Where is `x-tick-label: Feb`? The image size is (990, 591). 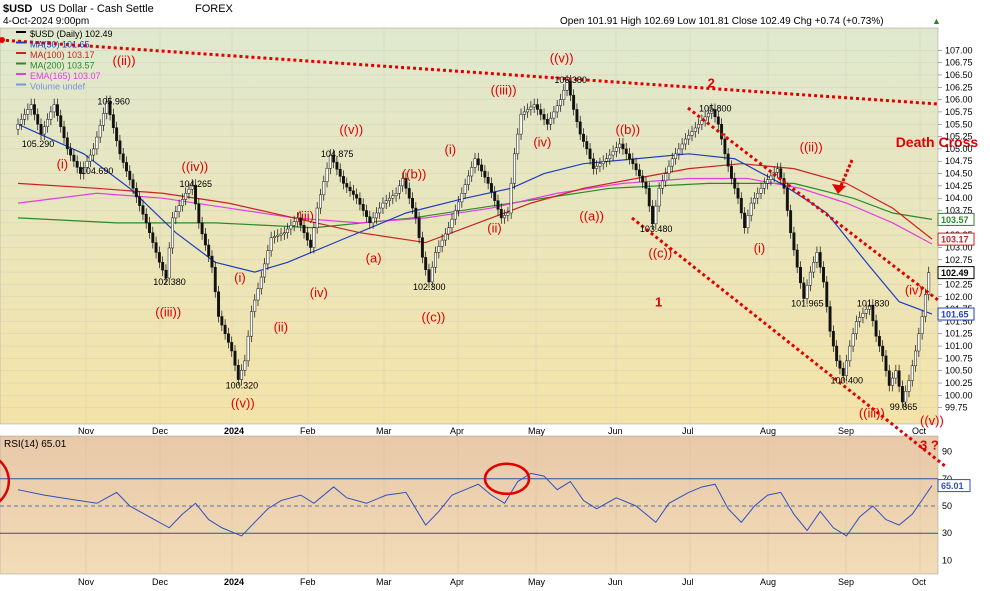 x-tick-label: Feb is located at coordinates (308, 431).